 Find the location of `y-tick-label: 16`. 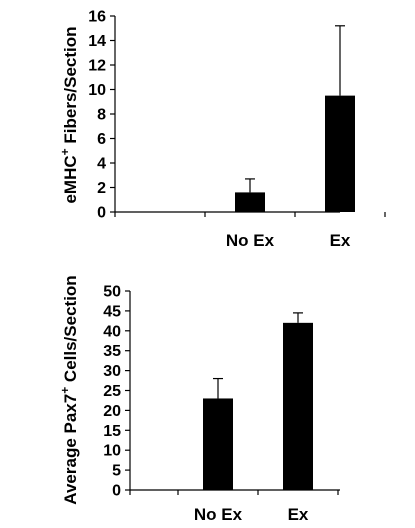

y-tick-label: 16 is located at coordinates (97, 17).